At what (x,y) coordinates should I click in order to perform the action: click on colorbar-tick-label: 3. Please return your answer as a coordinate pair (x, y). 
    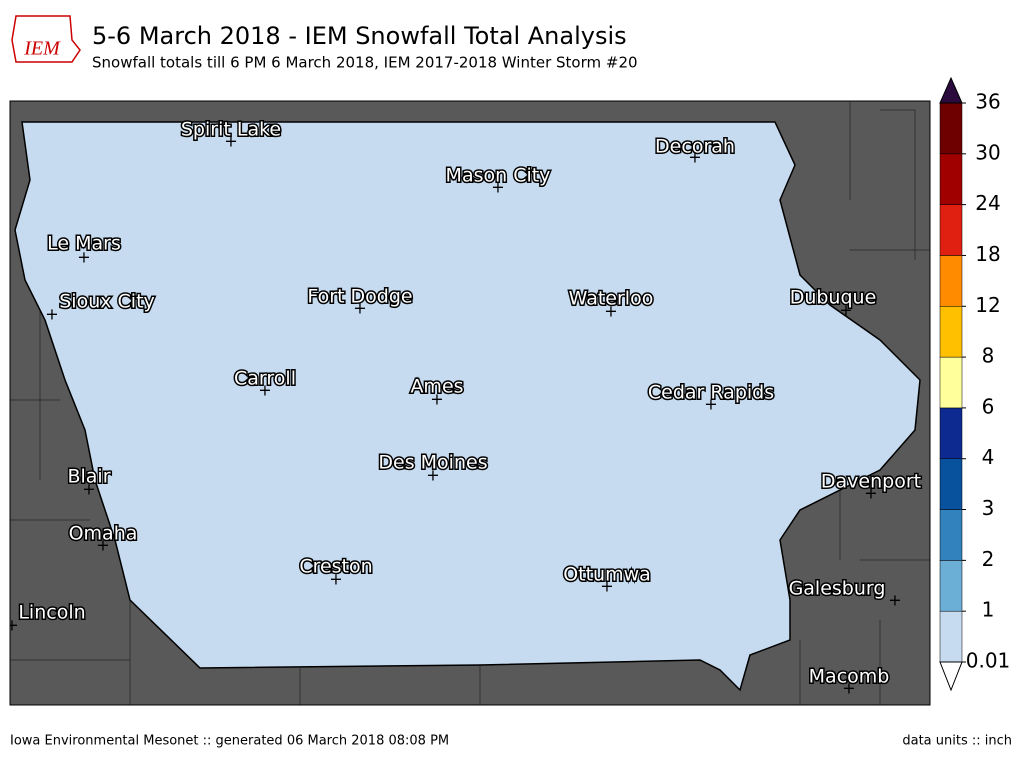
    Looking at the image, I should click on (988, 508).